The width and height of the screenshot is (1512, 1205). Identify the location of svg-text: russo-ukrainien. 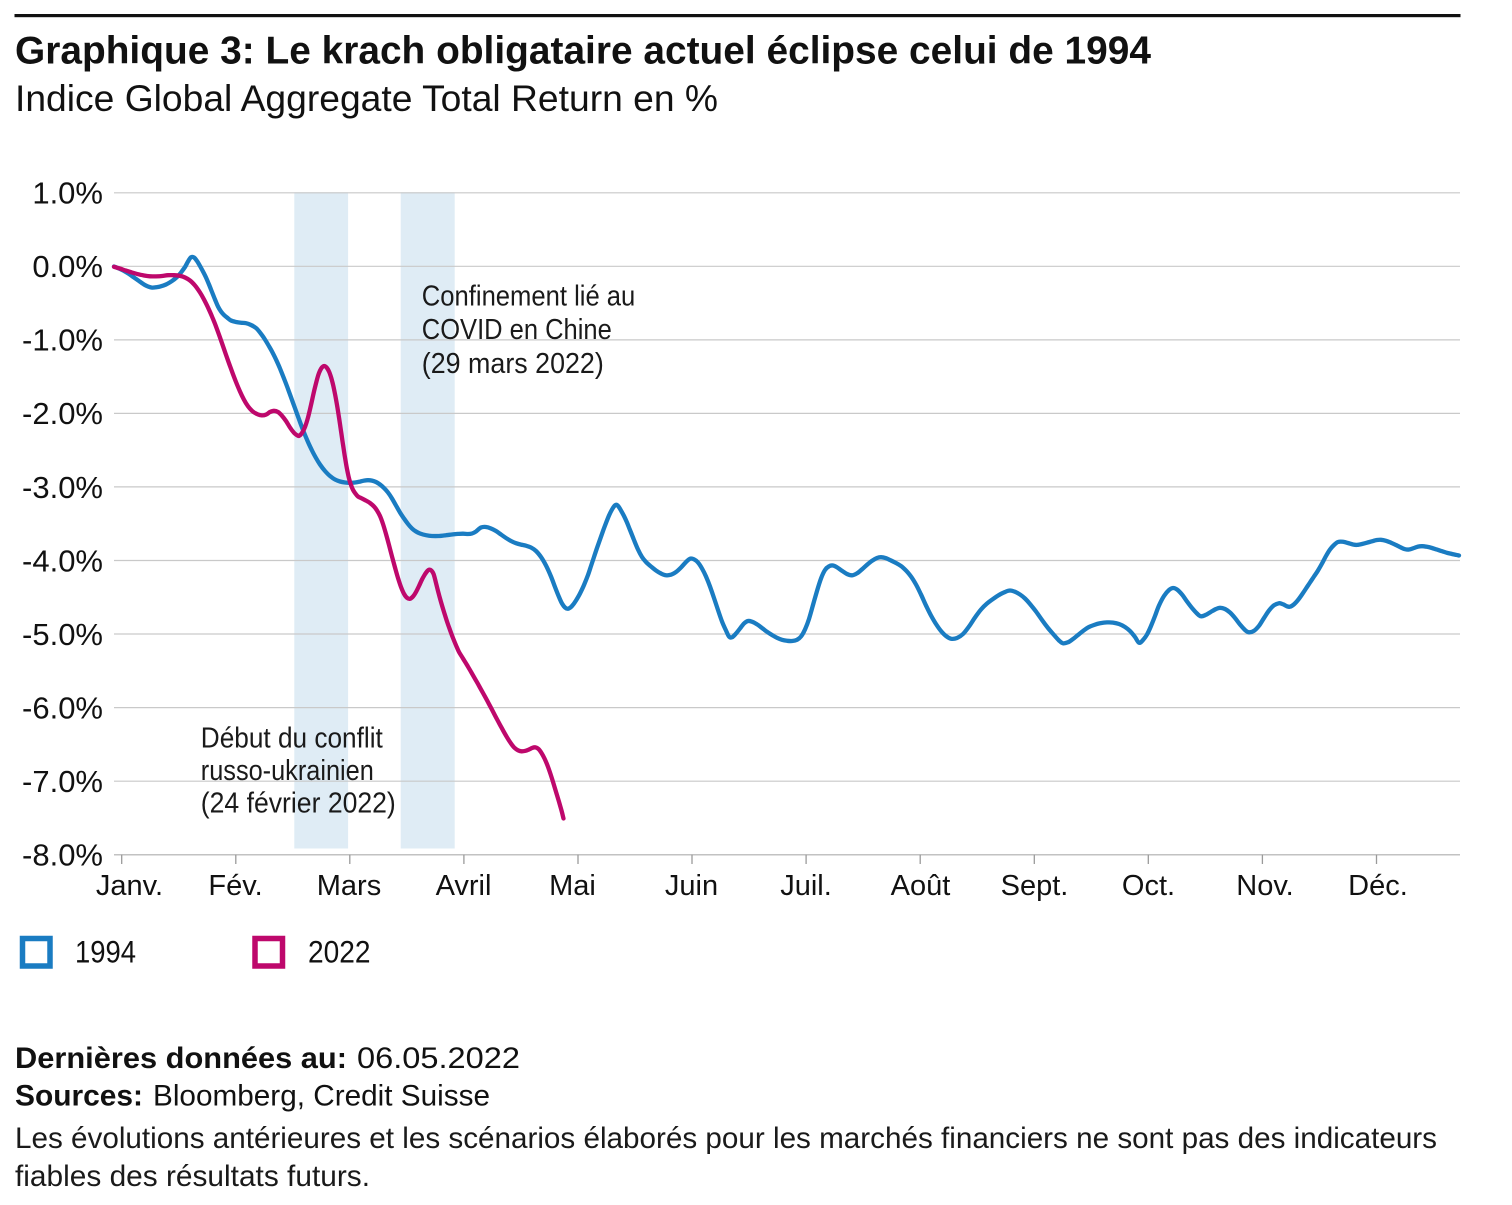
(287, 771).